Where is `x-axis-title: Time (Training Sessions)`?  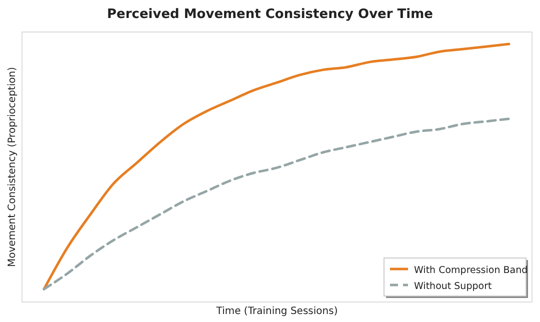
x-axis-title: Time (Training Sessions) is located at coordinates (276, 311).